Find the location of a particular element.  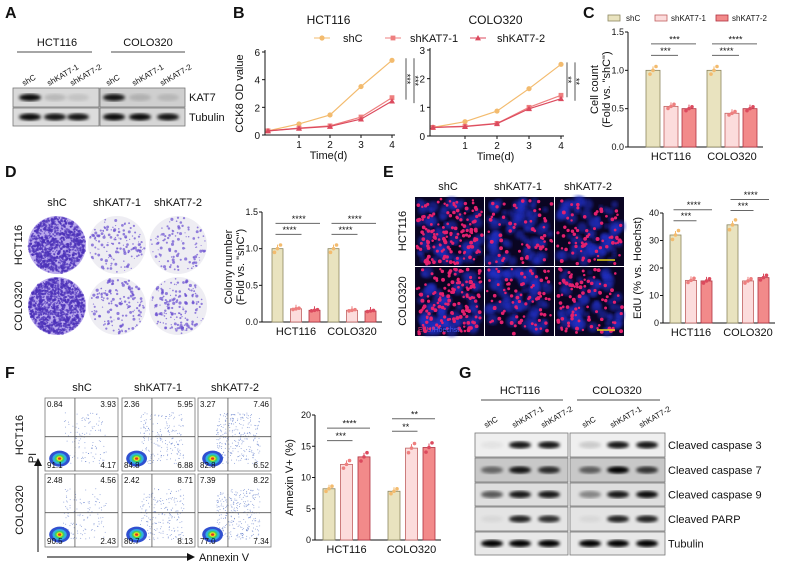

panel-label-e: E is located at coordinates (388, 172).